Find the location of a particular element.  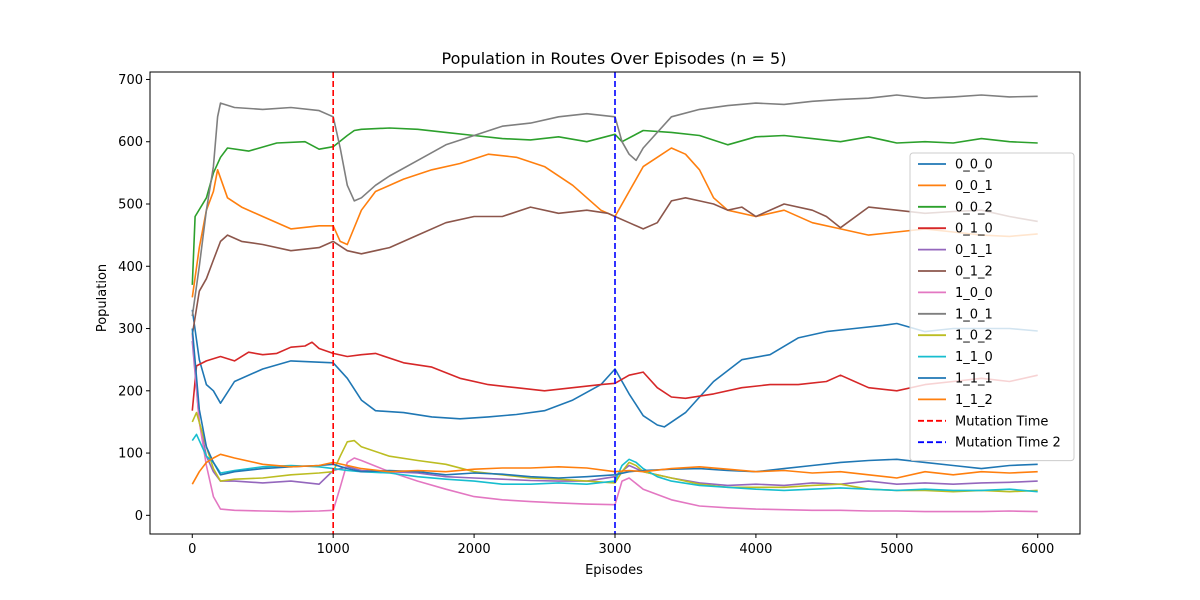

y-tick-label: 700 is located at coordinates (130, 80).